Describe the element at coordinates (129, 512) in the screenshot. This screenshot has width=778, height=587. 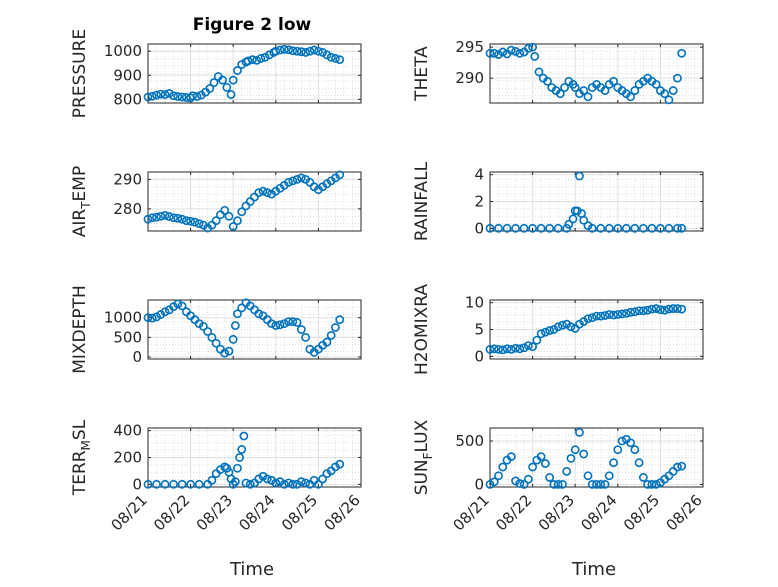
I see `x-tick-label: 08/21` at that location.